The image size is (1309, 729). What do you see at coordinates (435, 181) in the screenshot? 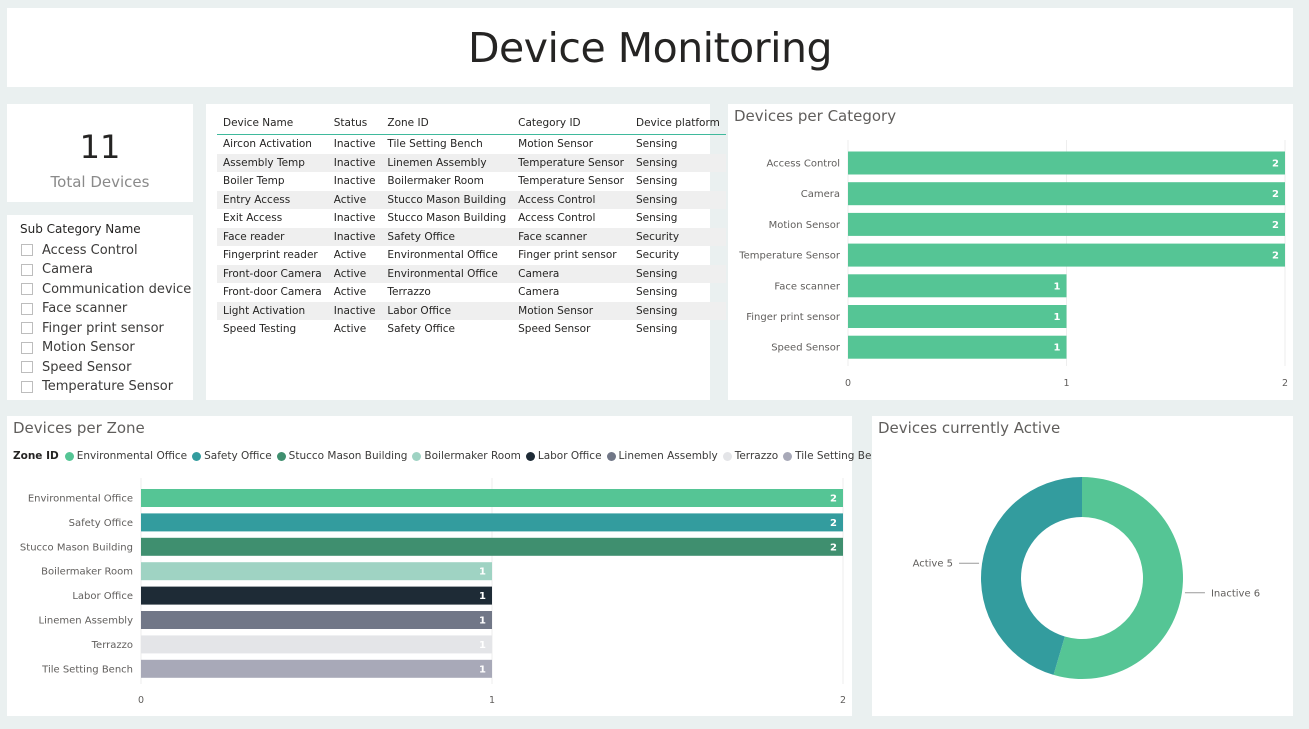
I see `table-cell: Boilermaker Room` at bounding box center [435, 181].